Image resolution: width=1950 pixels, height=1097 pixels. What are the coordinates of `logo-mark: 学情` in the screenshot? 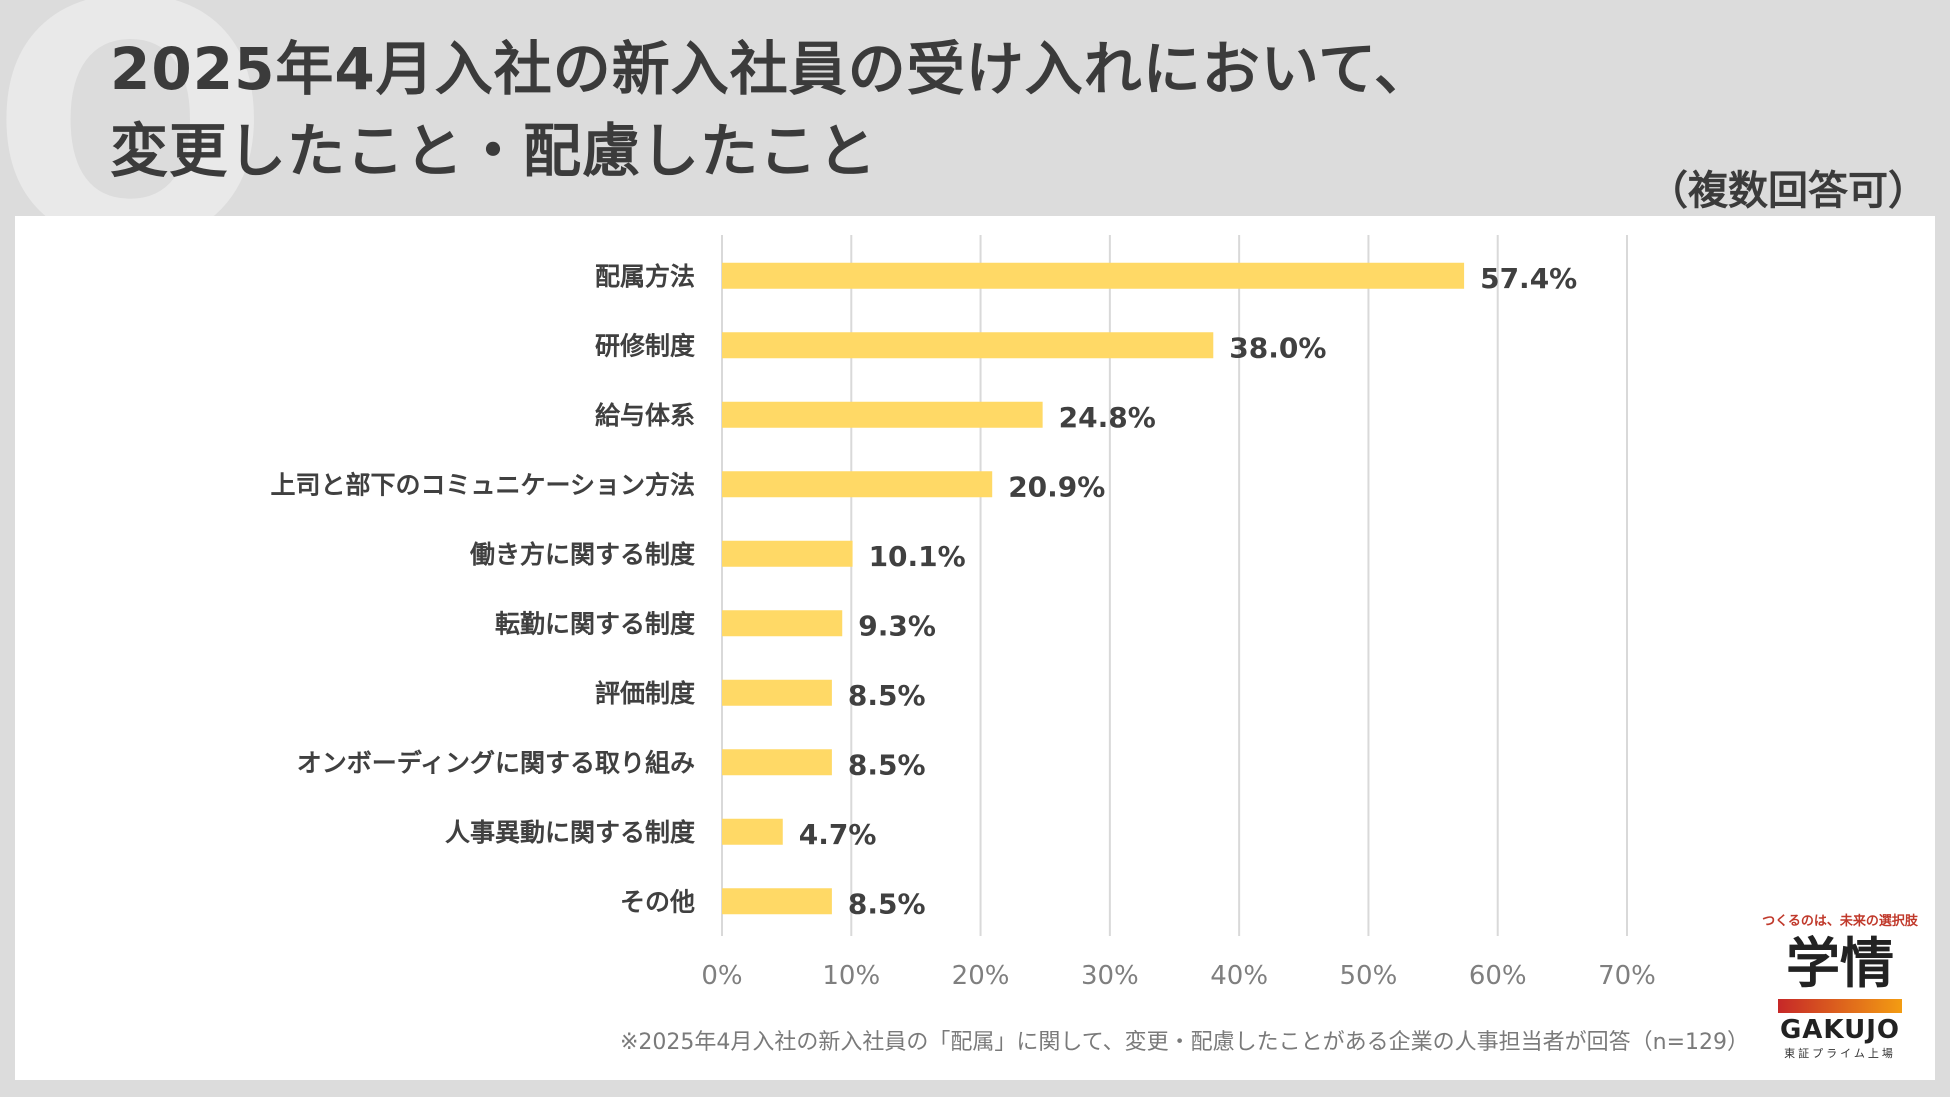 It's located at (1840, 963).